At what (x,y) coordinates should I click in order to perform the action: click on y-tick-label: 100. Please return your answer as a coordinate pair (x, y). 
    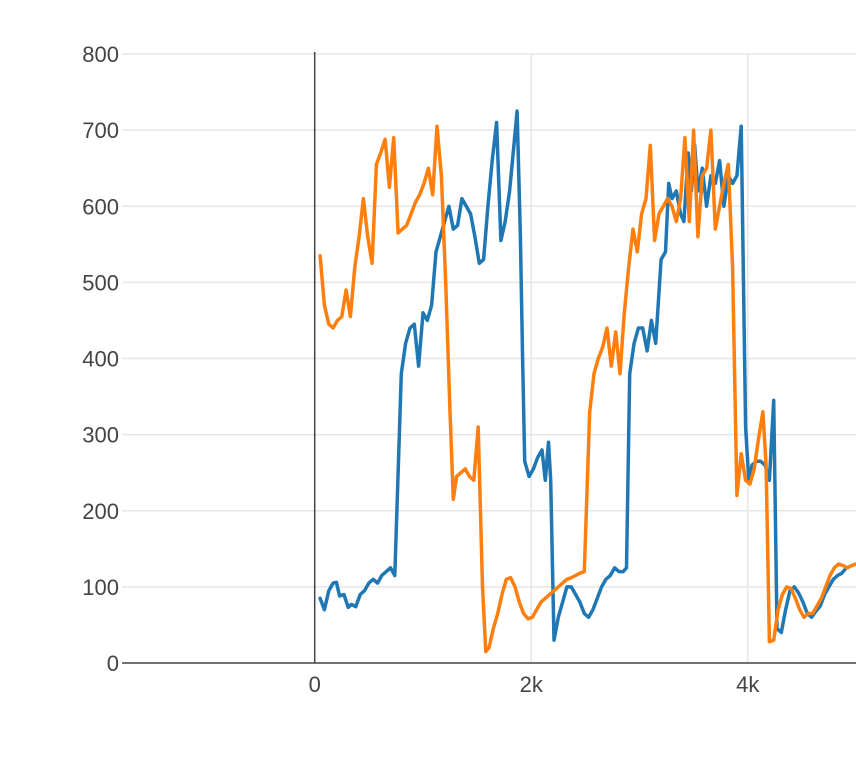
    Looking at the image, I should click on (100, 587).